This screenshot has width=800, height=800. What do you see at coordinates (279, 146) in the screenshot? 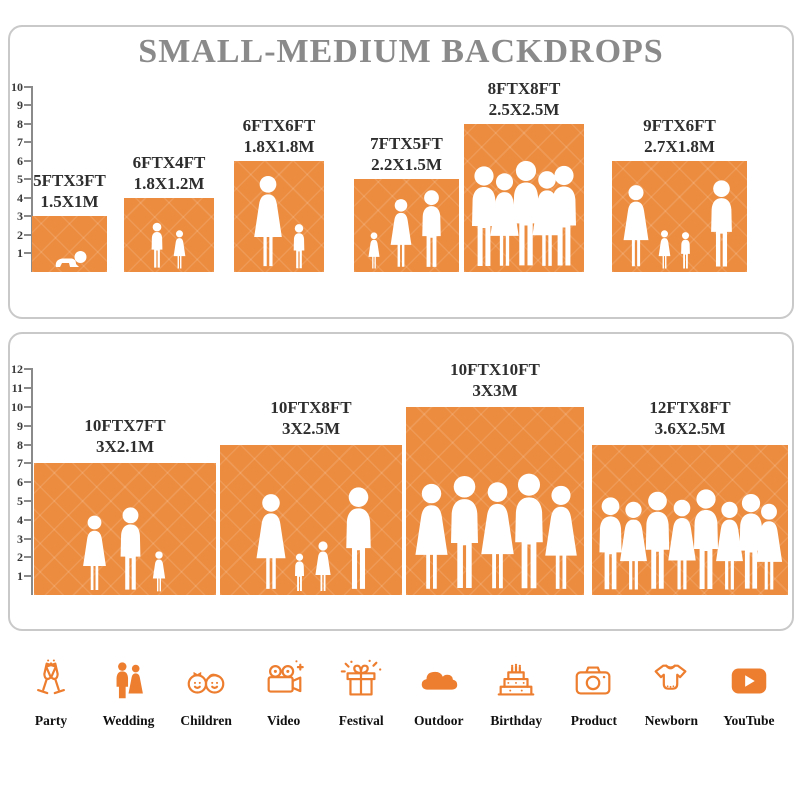
I see `size-m: 1.8X1.8M` at bounding box center [279, 146].